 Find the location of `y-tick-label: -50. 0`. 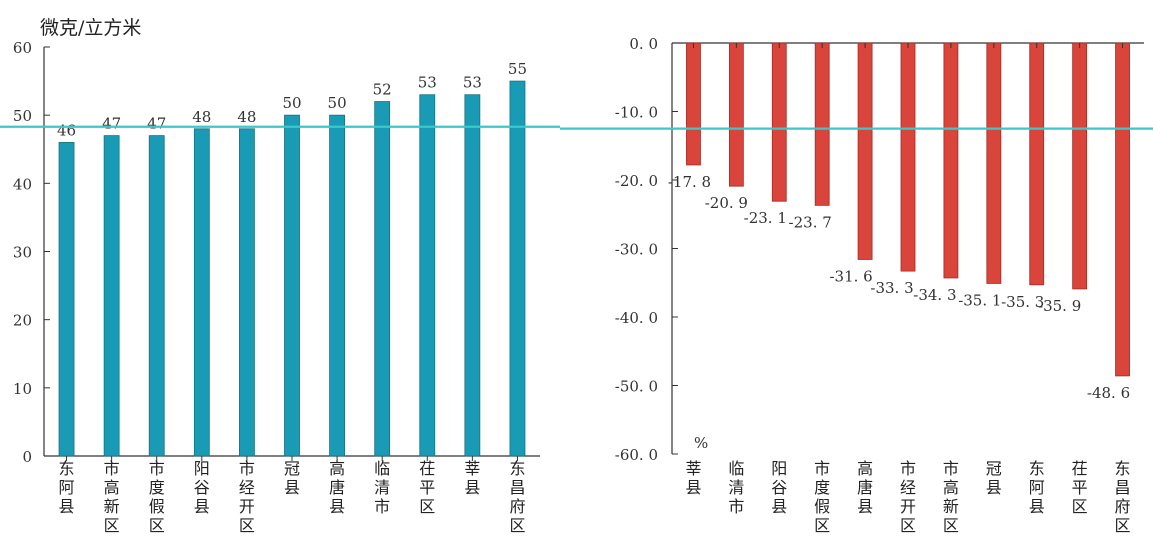

y-tick-label: -50. 0 is located at coordinates (636, 387).